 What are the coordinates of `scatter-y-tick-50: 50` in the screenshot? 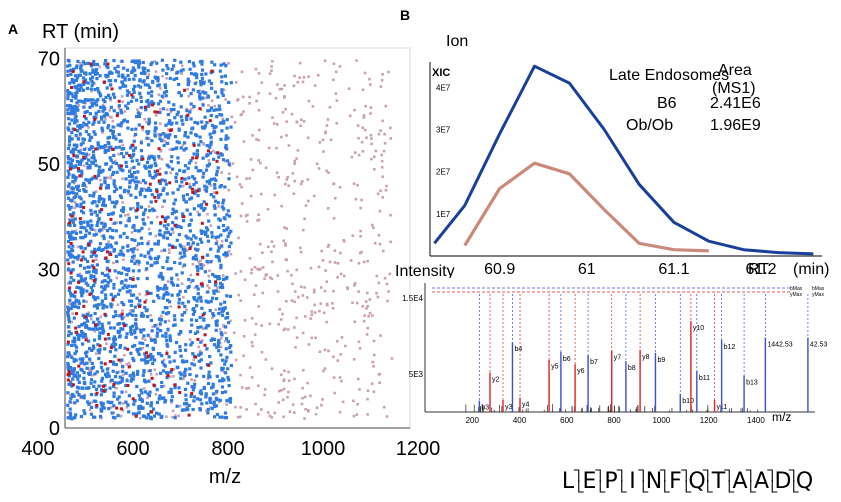 It's located at (49, 165).